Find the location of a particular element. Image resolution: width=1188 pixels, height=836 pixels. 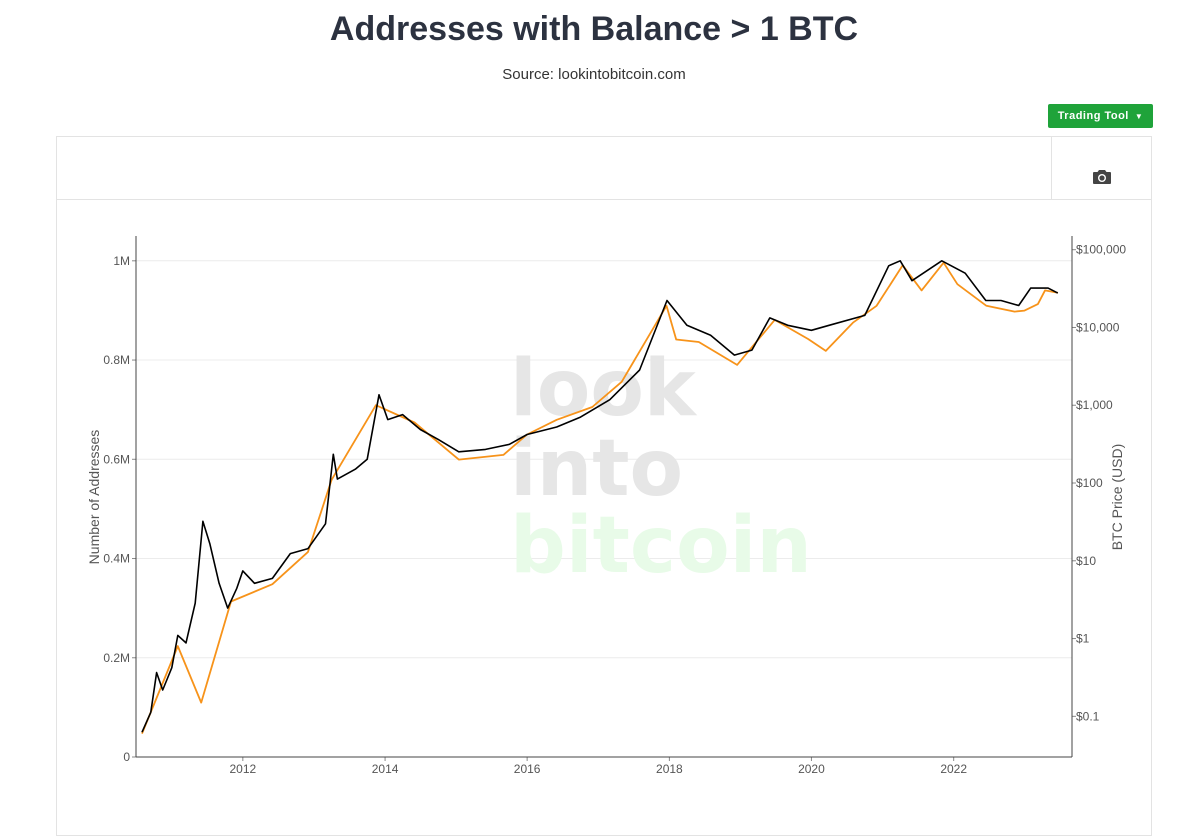

y-left-tick-label: 0.6M is located at coordinates (116, 459).